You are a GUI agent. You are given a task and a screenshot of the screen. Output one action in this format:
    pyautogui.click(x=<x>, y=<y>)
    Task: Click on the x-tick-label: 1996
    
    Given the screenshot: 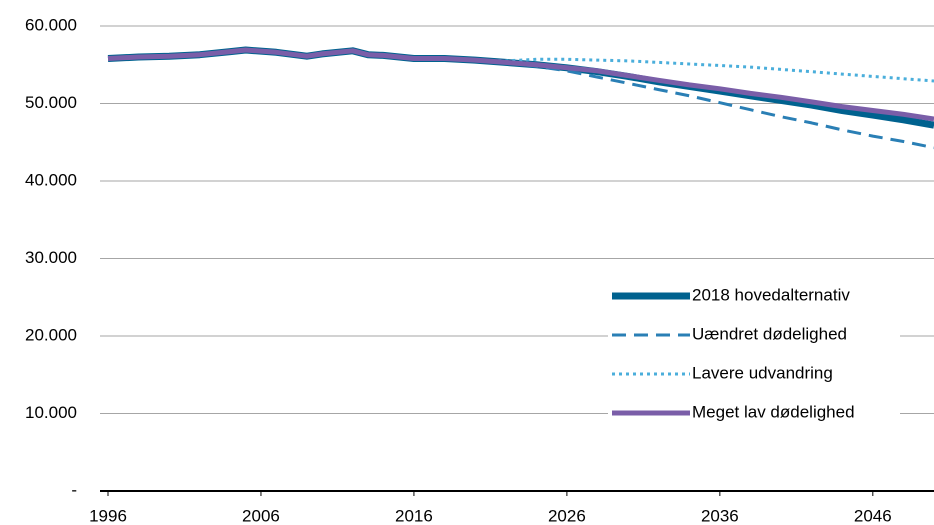 What is the action you would take?
    pyautogui.click(x=108, y=515)
    